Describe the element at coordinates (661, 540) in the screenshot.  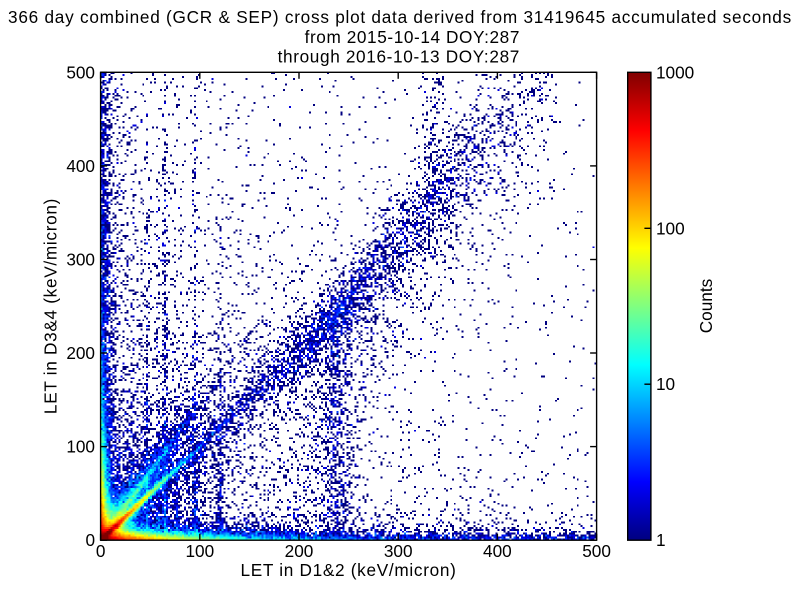
I see `svg-text: 1` at that location.